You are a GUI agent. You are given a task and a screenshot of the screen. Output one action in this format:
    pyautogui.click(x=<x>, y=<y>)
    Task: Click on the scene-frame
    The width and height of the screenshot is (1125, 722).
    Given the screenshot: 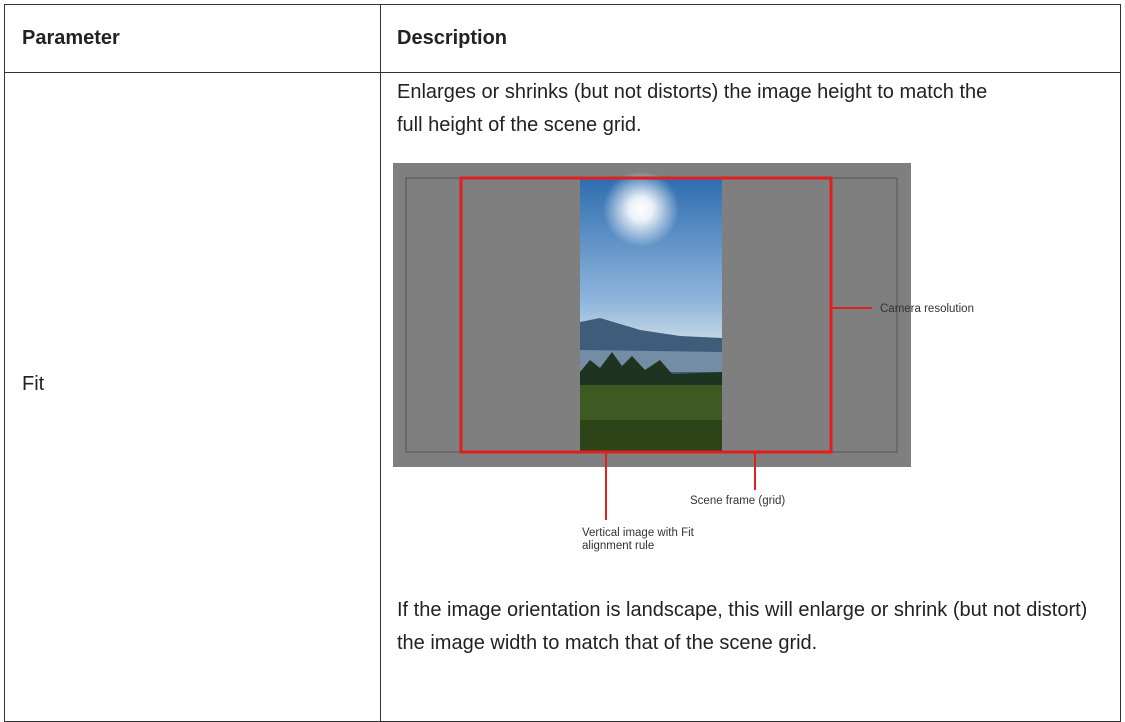 What is the action you would take?
    pyautogui.click(x=646, y=315)
    